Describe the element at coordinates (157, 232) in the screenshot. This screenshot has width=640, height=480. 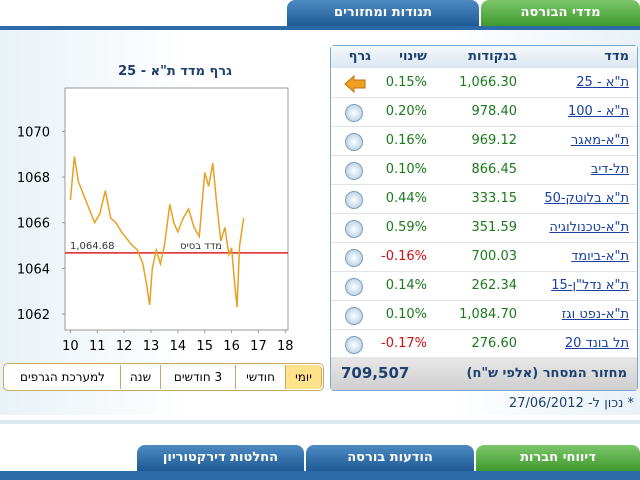
I see `line-series` at that location.